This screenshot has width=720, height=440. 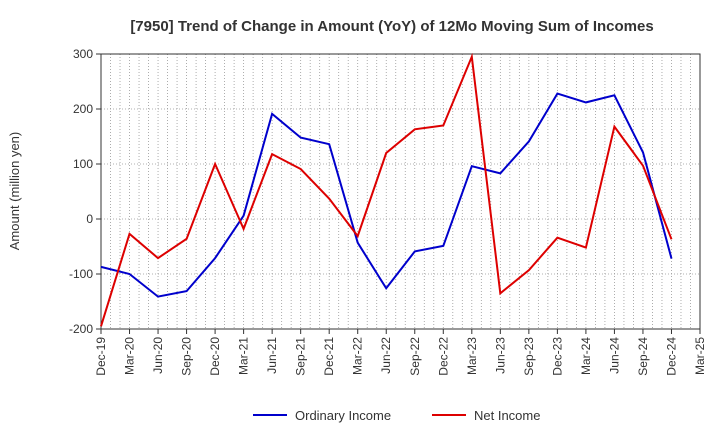 What do you see at coordinates (83, 109) in the screenshot?
I see `y-tick-label: 200` at bounding box center [83, 109].